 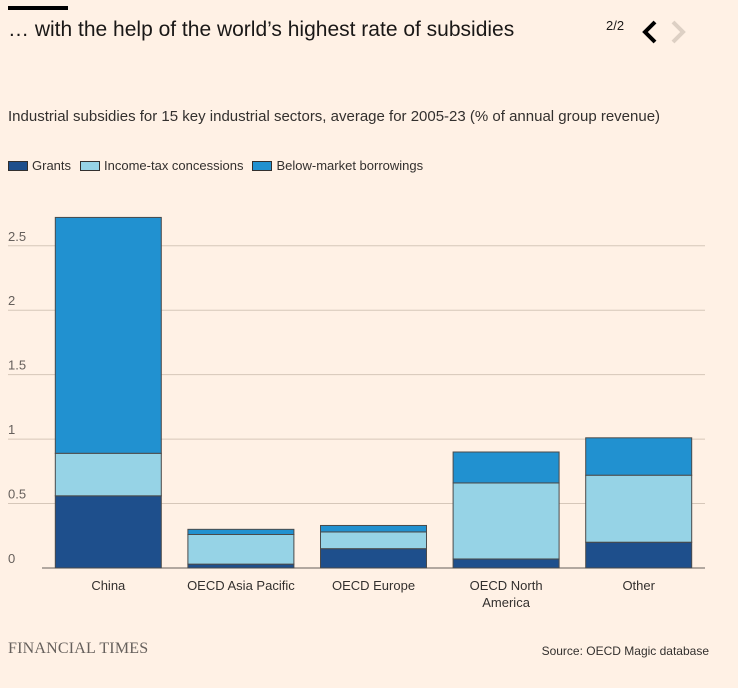 What do you see at coordinates (506, 594) in the screenshot?
I see `x-tick-label: OECD North America` at bounding box center [506, 594].